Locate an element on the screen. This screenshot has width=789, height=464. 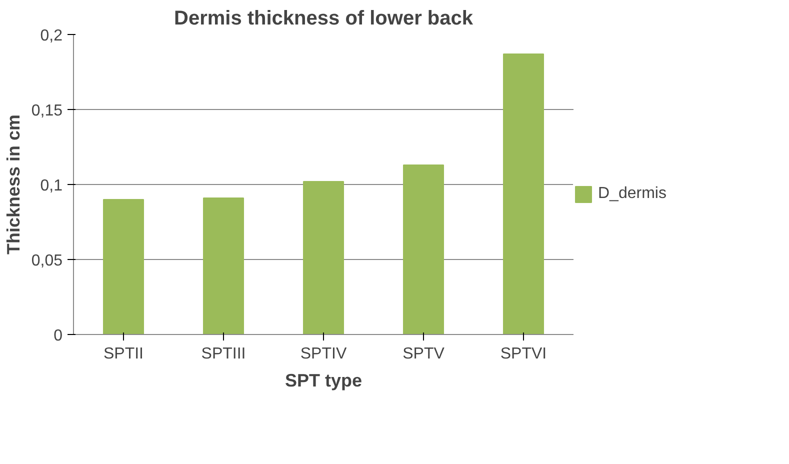
y-tick-label: 0,2 is located at coordinates (51, 36).